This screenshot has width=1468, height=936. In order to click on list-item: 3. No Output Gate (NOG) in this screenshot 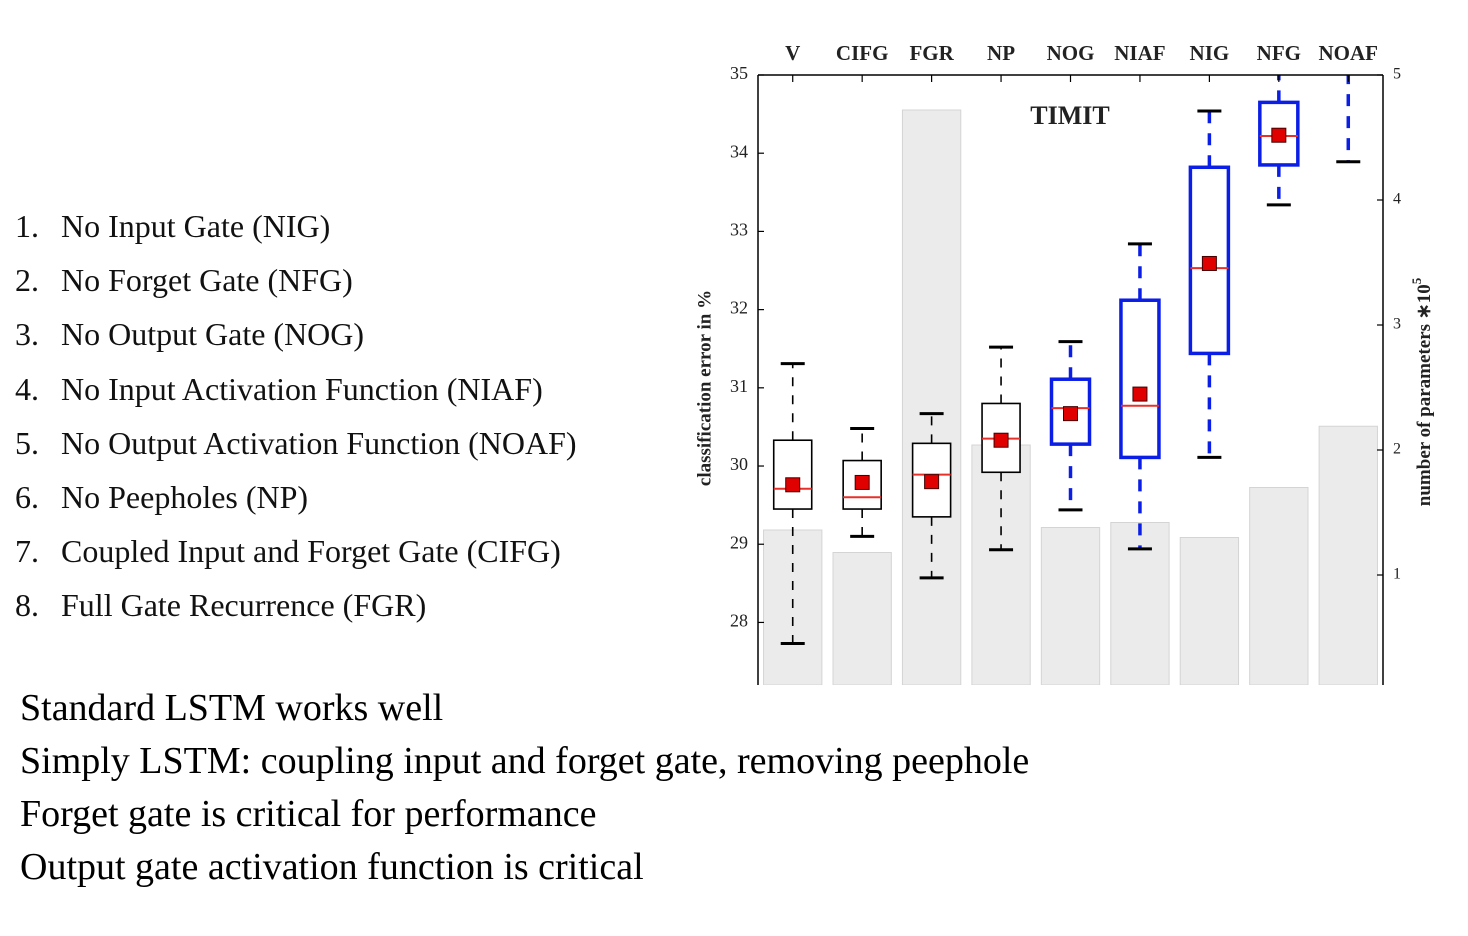, I will do `click(189, 334)`.